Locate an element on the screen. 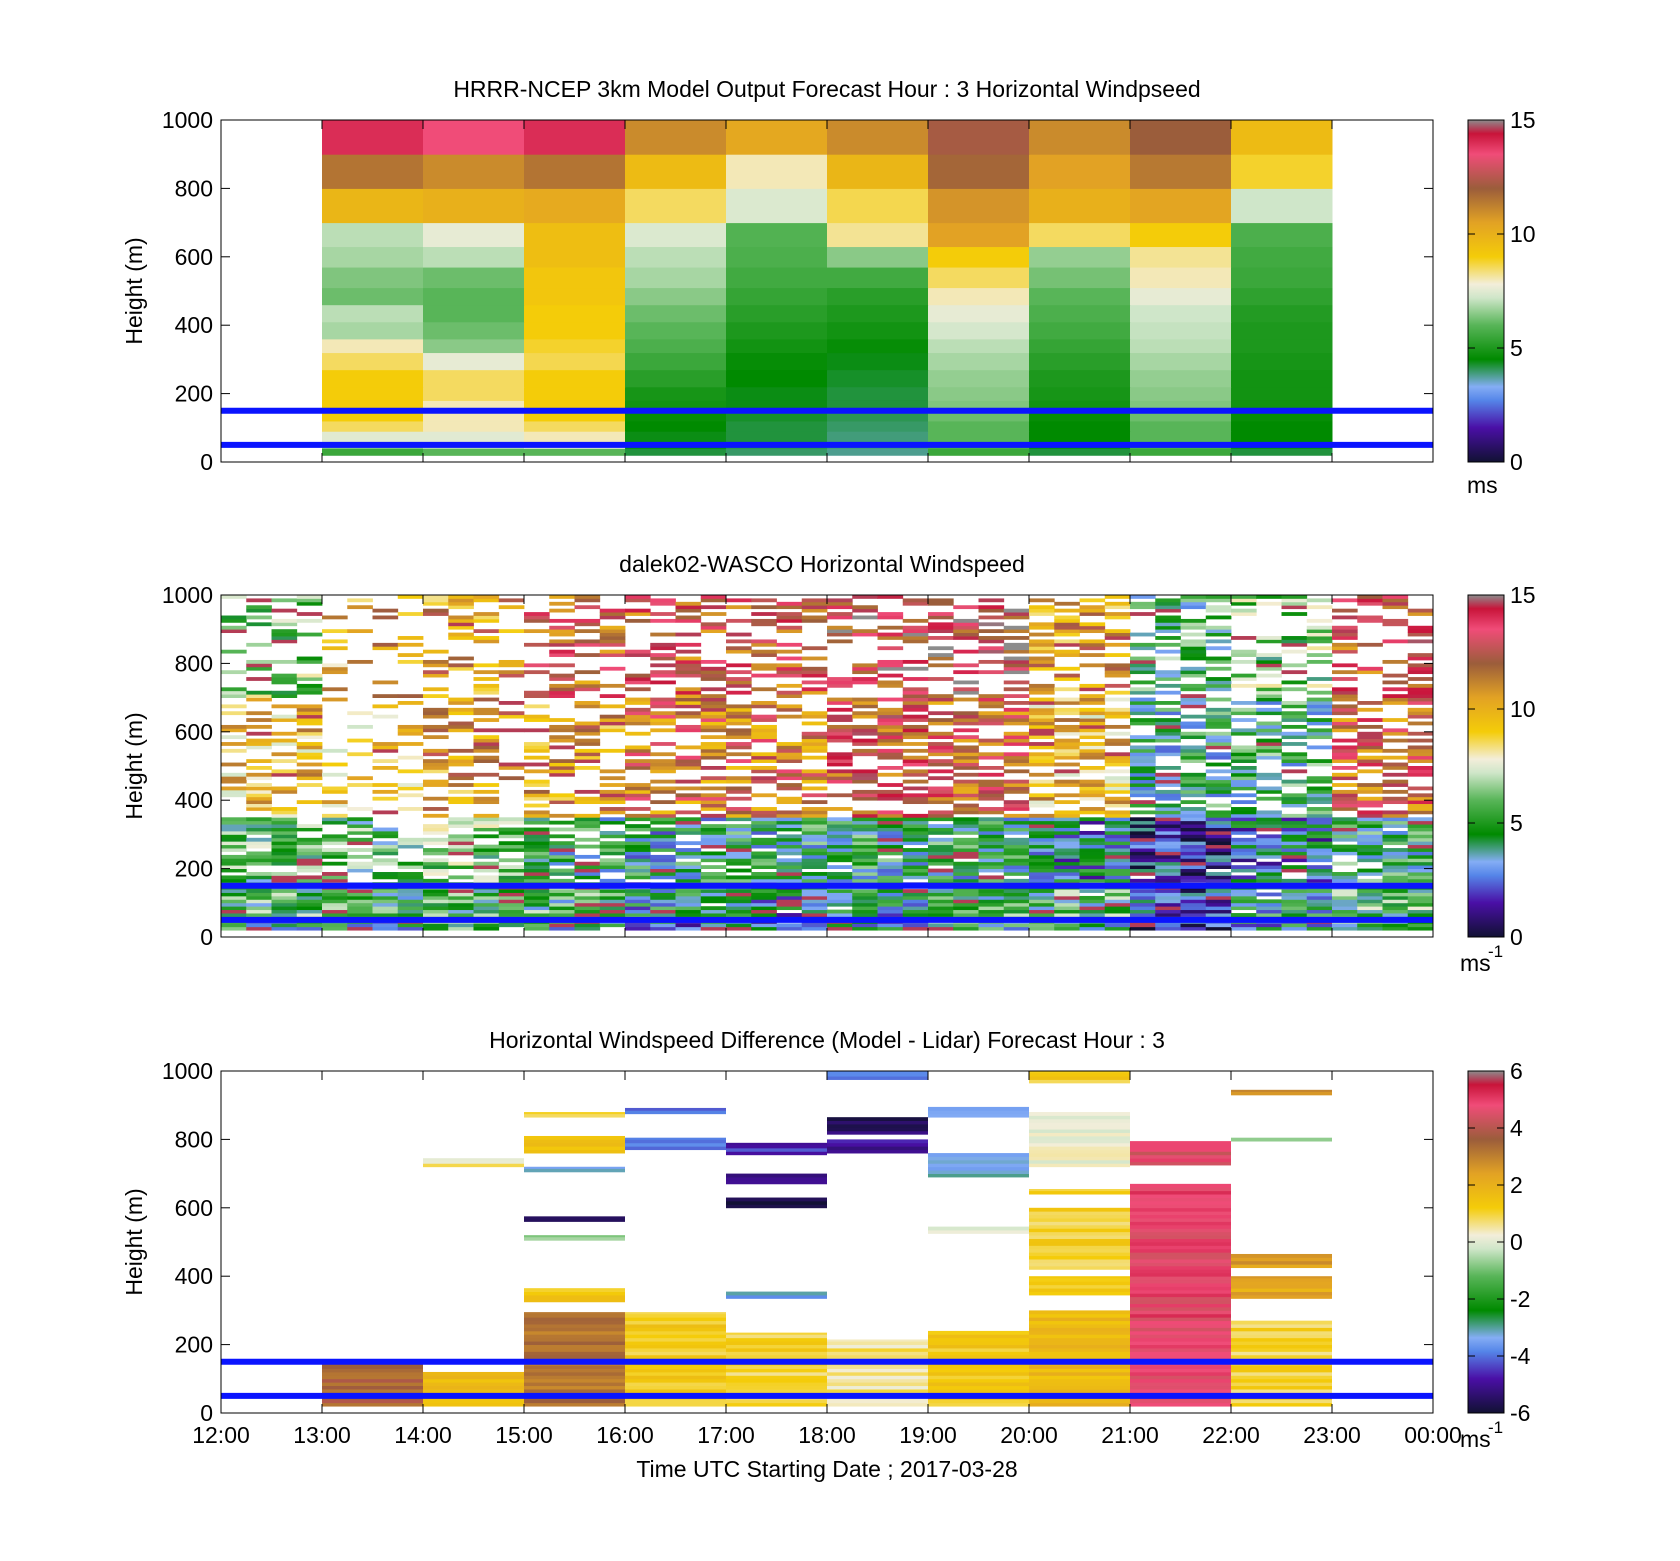 This screenshot has width=1680, height=1561. colorbar-tick-label: 0 is located at coordinates (1516, 937).